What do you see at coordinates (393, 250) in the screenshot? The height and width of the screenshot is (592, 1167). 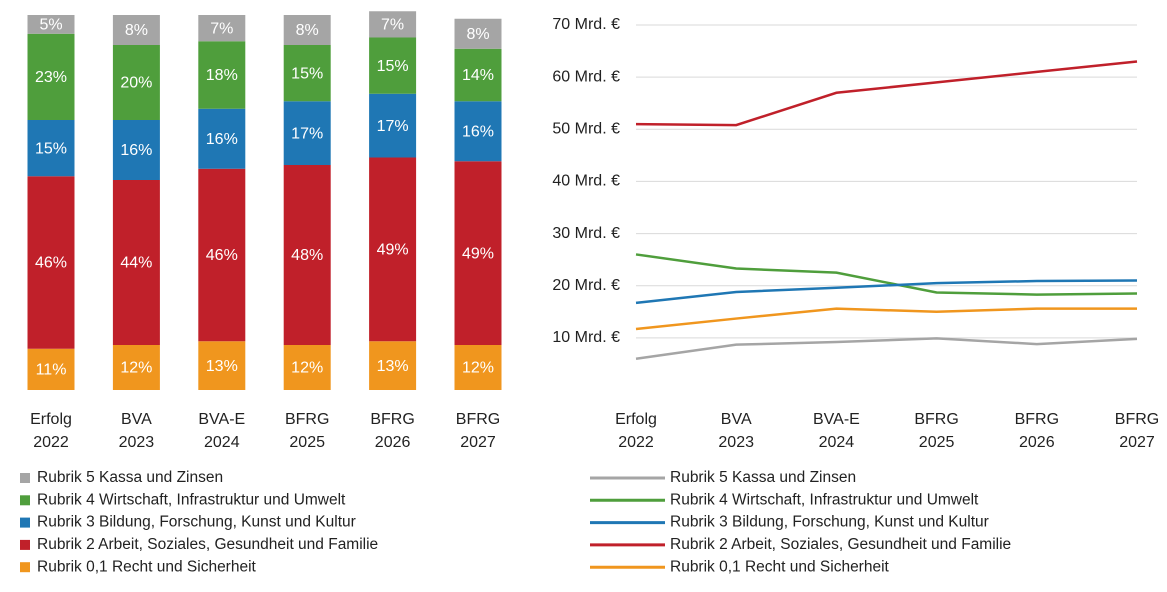 I see `value-label: 49%` at bounding box center [393, 250].